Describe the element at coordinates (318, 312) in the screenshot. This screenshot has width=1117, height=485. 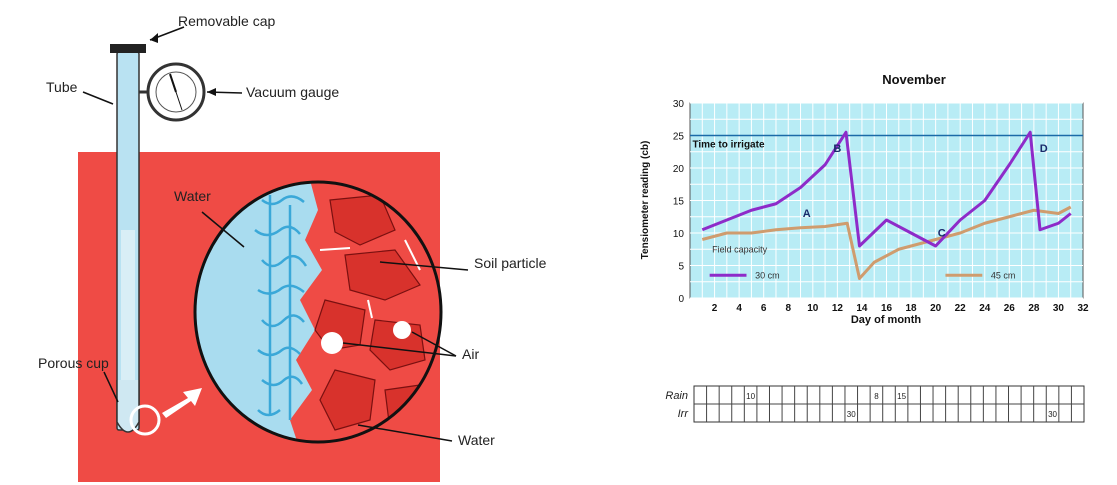
I see `magnified-soil-view` at that location.